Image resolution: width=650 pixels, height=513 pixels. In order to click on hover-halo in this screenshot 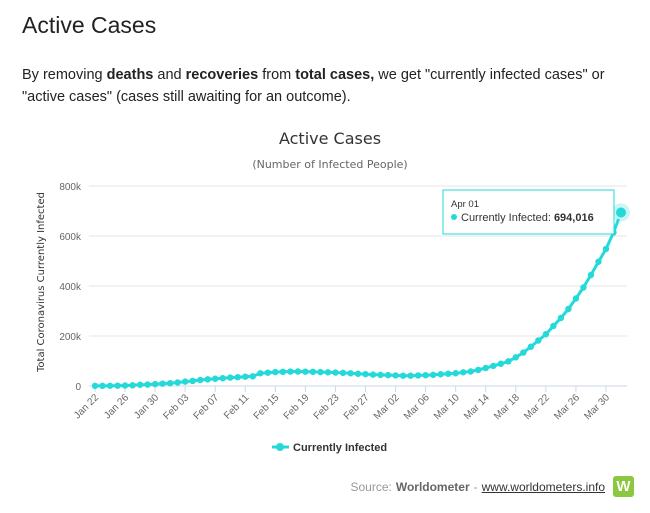, I will do `click(621, 212)`.